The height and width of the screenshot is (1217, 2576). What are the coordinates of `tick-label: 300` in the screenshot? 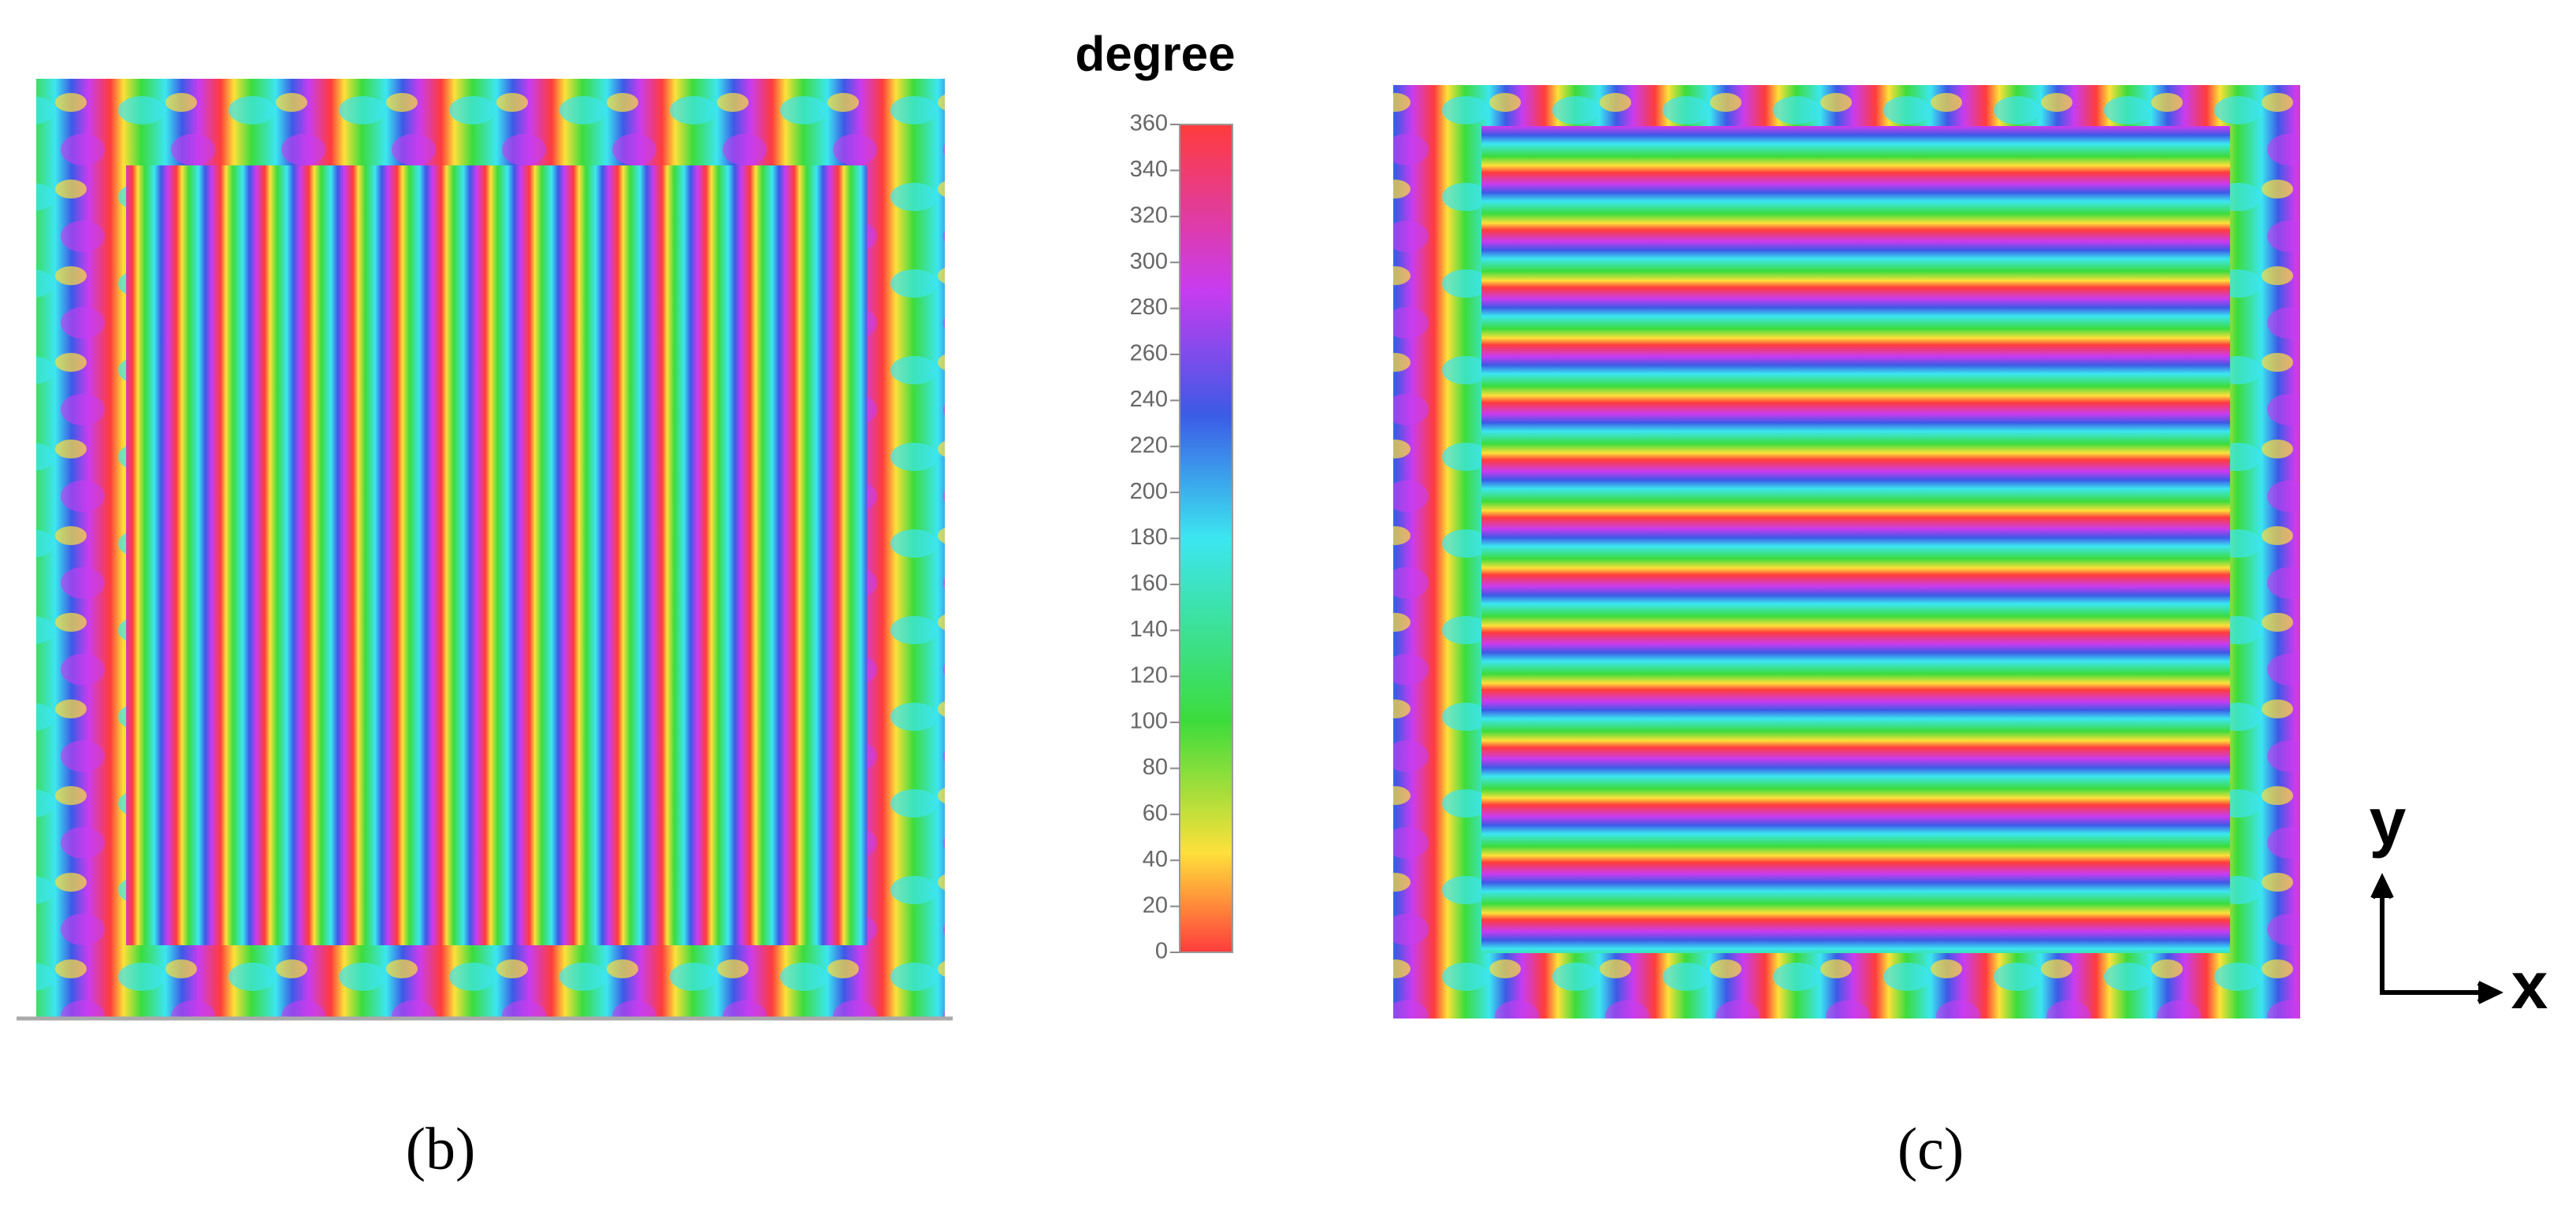 It's located at (1149, 261).